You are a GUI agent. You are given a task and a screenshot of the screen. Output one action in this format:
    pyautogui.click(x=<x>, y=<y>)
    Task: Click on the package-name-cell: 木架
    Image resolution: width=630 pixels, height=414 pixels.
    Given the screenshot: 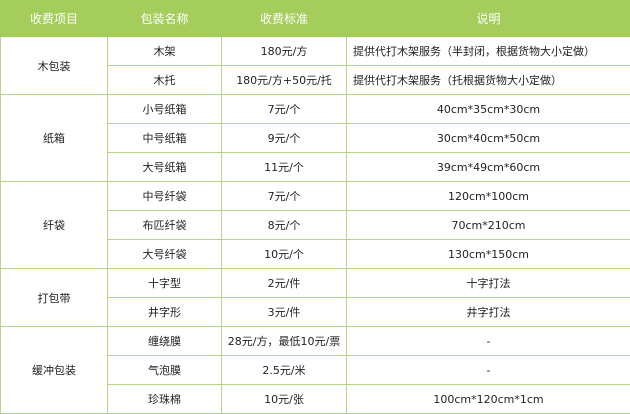 What is the action you would take?
    pyautogui.click(x=165, y=51)
    